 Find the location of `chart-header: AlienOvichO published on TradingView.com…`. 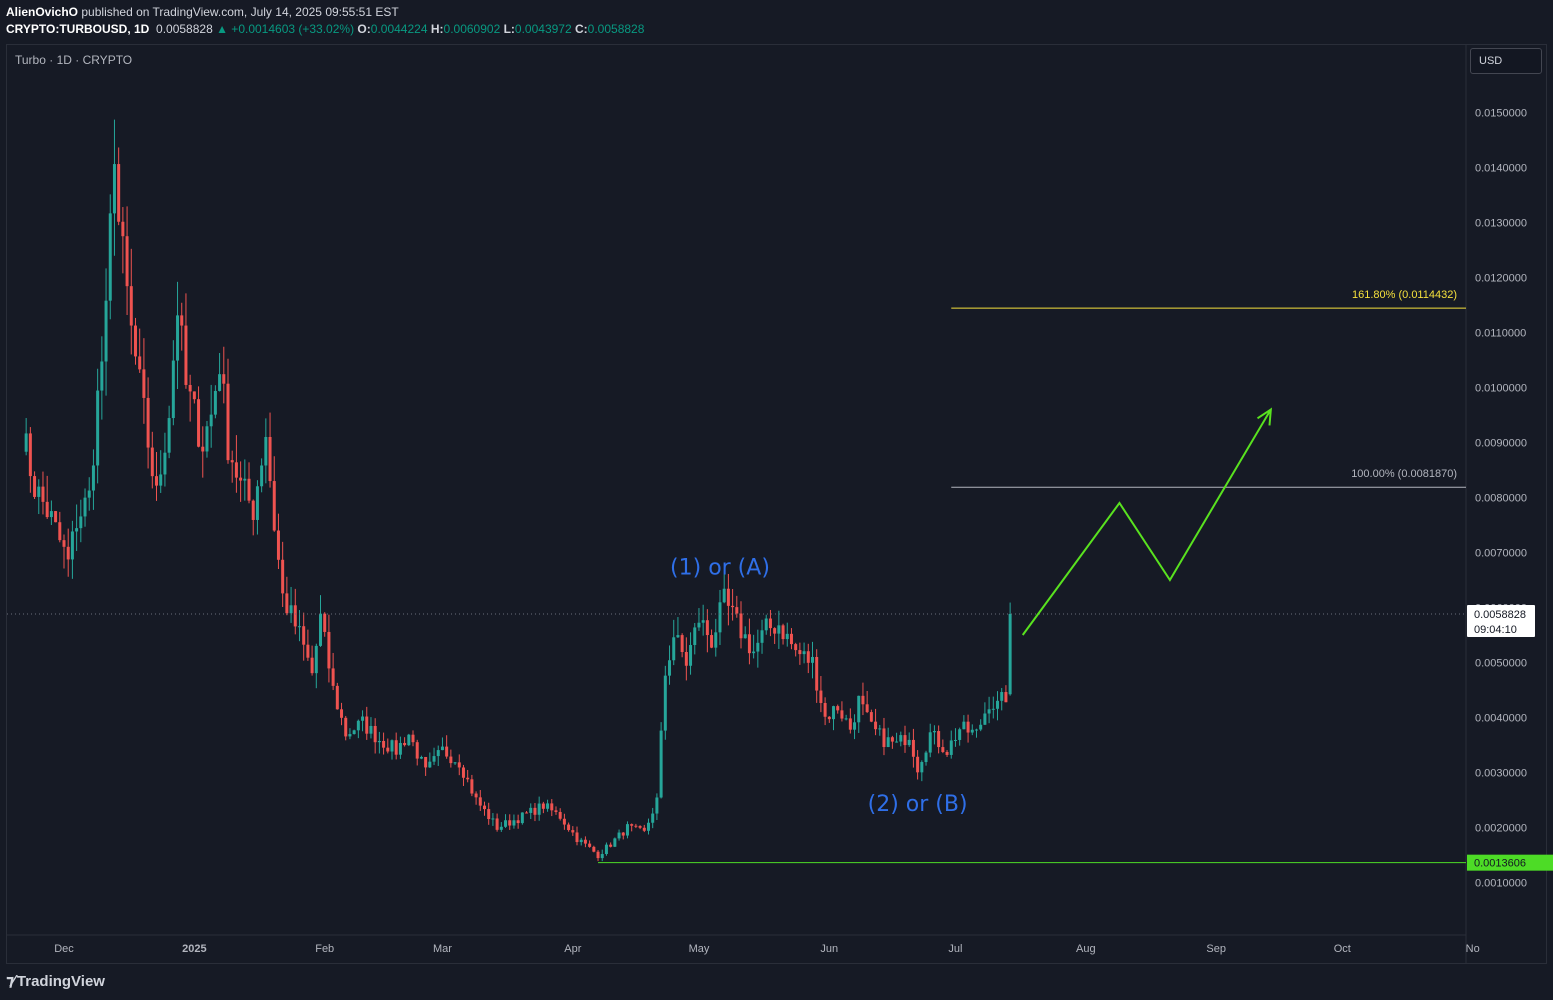

chart-header: AlienOvichO published on TradingView.com… is located at coordinates (325, 21).